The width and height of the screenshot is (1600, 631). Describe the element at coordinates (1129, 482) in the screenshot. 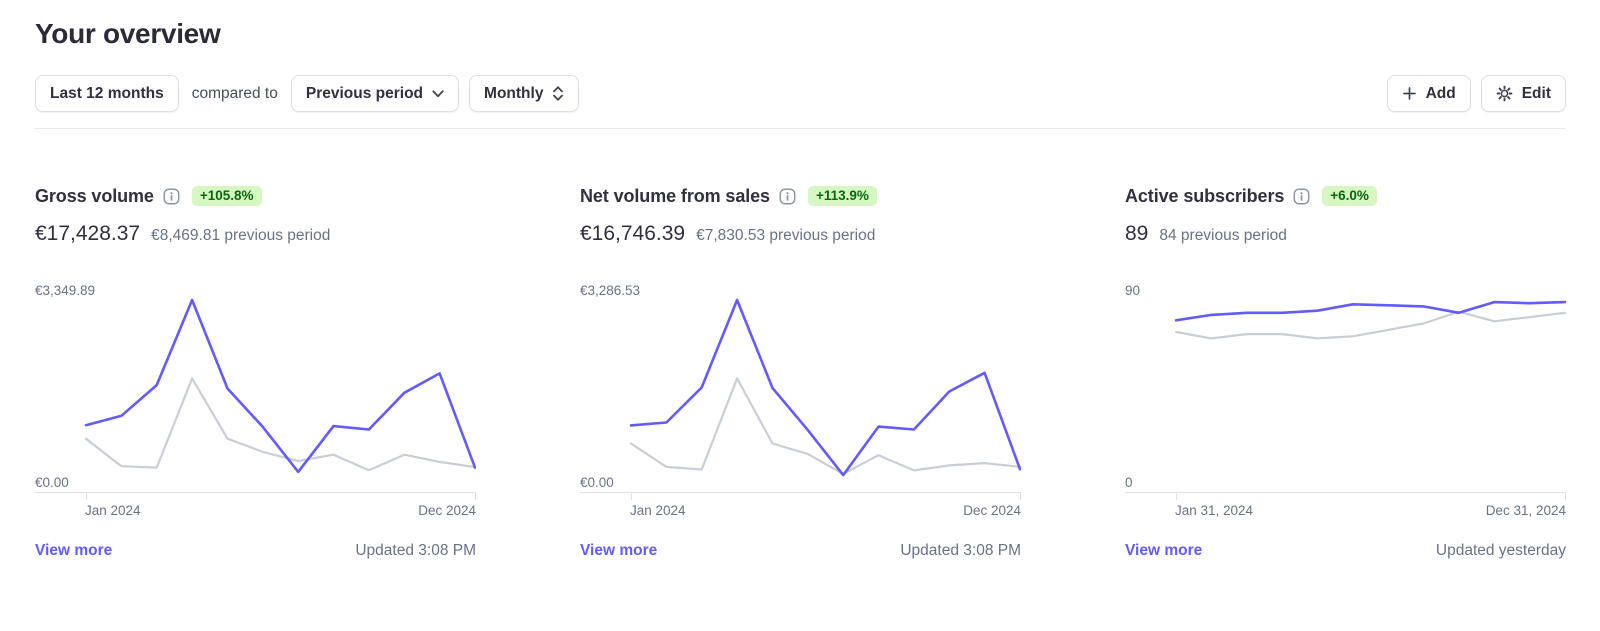

I see `y-zero-label: 0` at that location.